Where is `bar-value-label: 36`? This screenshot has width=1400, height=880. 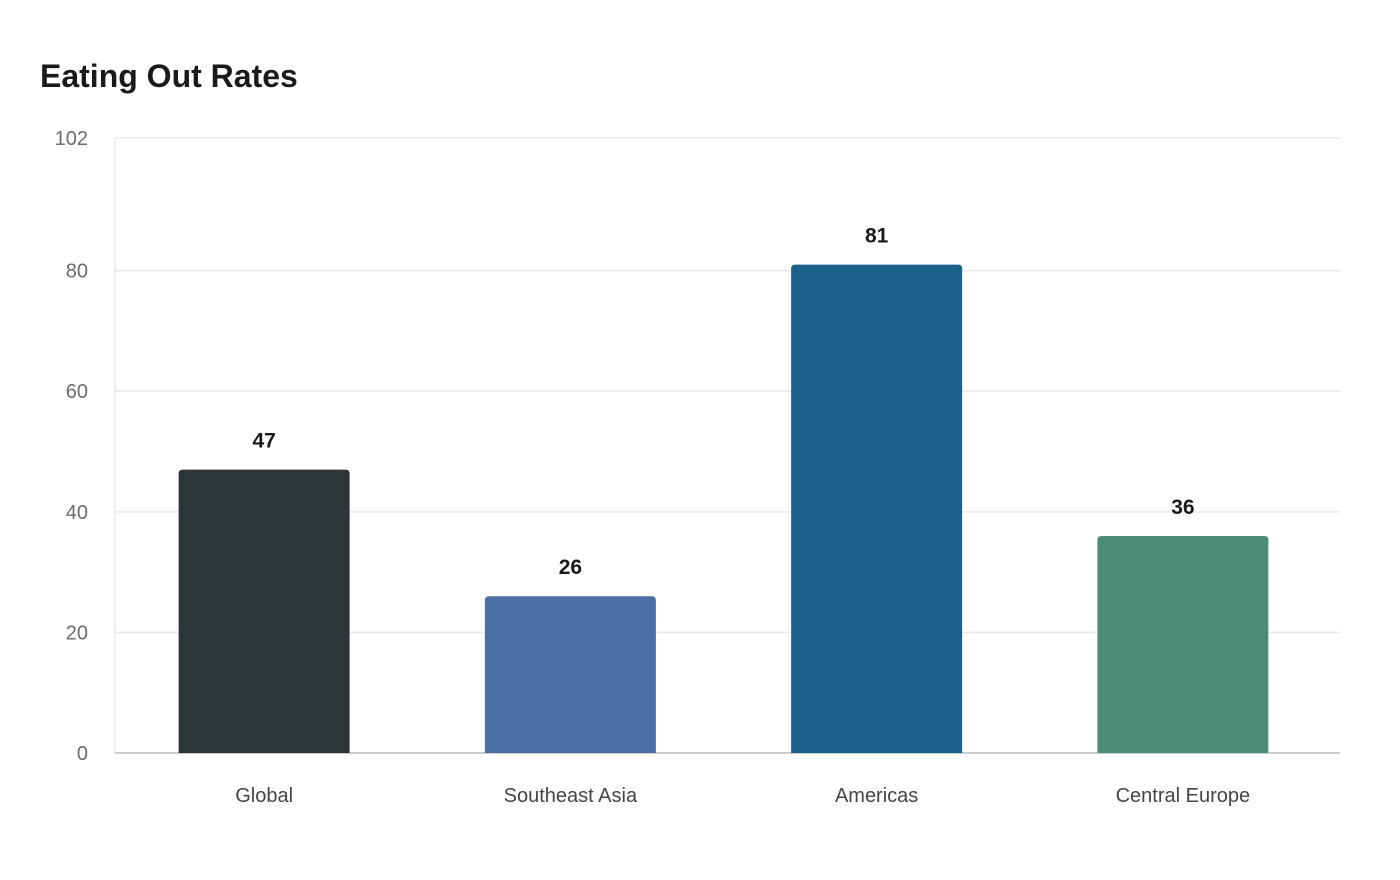
bar-value-label: 36 is located at coordinates (1182, 507).